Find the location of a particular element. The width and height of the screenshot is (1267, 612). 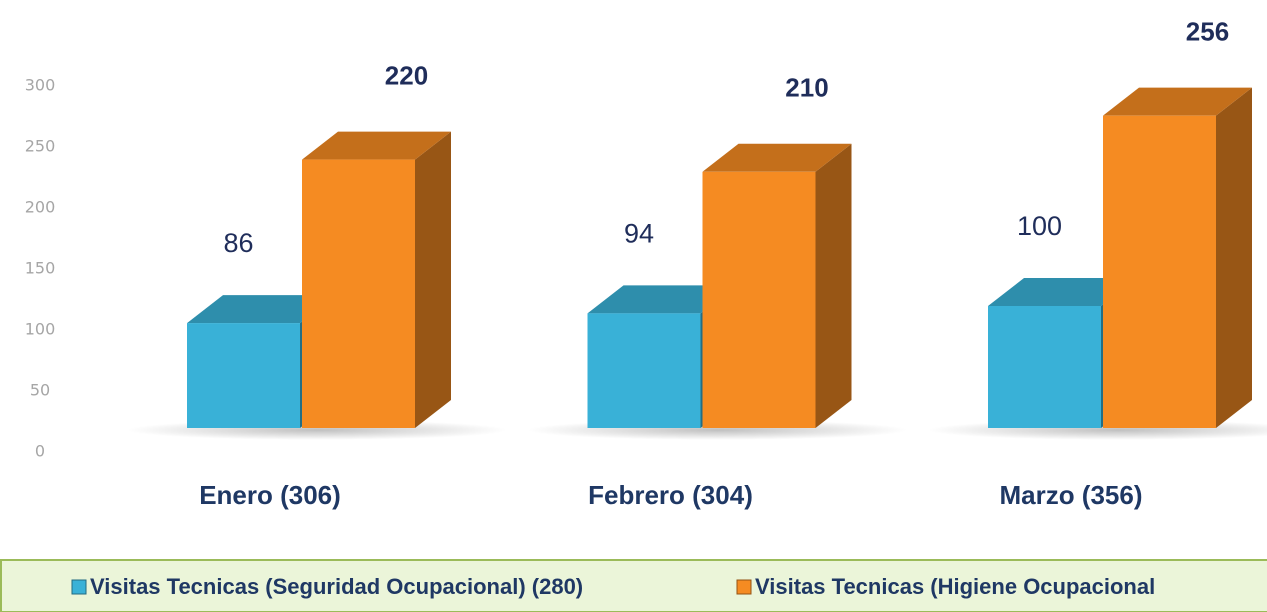

y-tick-label: 150 is located at coordinates (40, 268).